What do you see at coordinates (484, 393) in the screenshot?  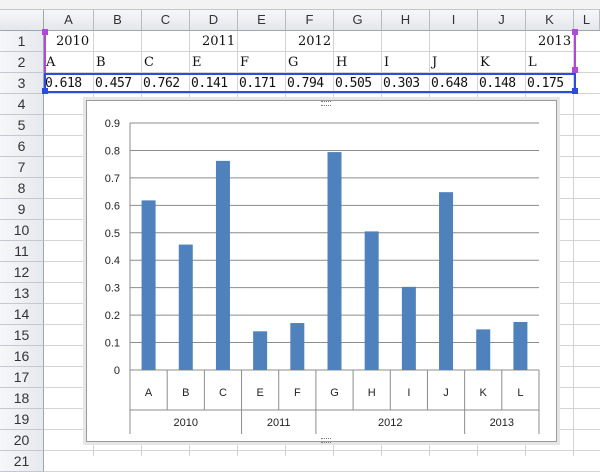 I see `x-tick-label: K` at bounding box center [484, 393].